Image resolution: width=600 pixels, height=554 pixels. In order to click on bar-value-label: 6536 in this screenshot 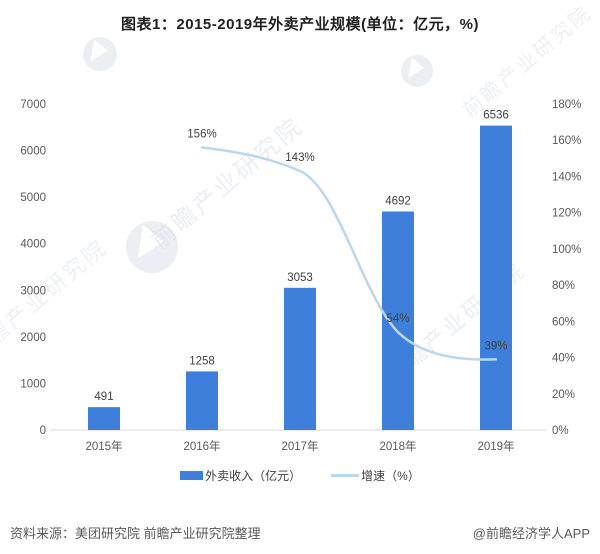, I will do `click(496, 116)`.